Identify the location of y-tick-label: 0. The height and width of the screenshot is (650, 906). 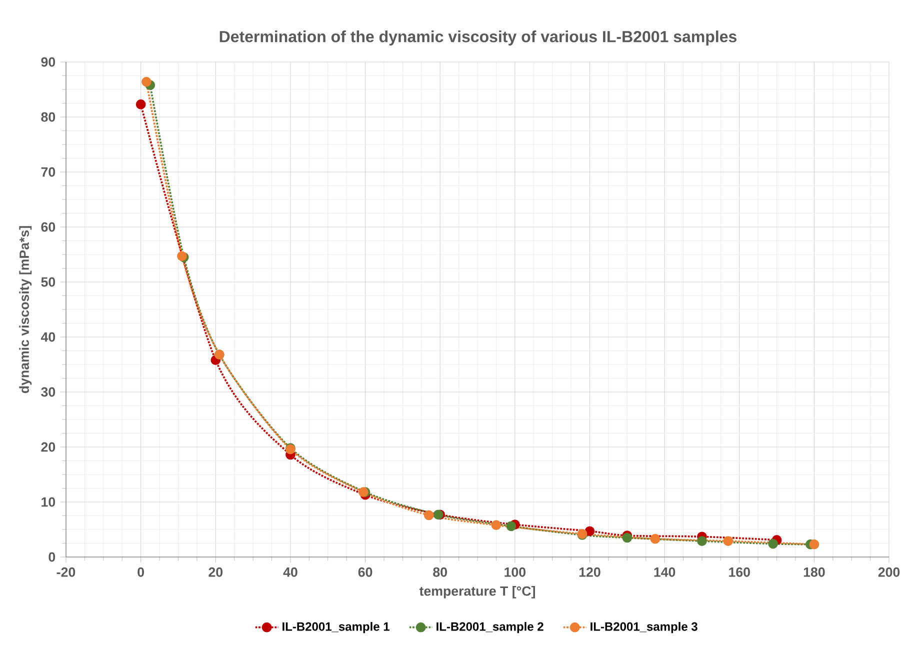
(52, 557).